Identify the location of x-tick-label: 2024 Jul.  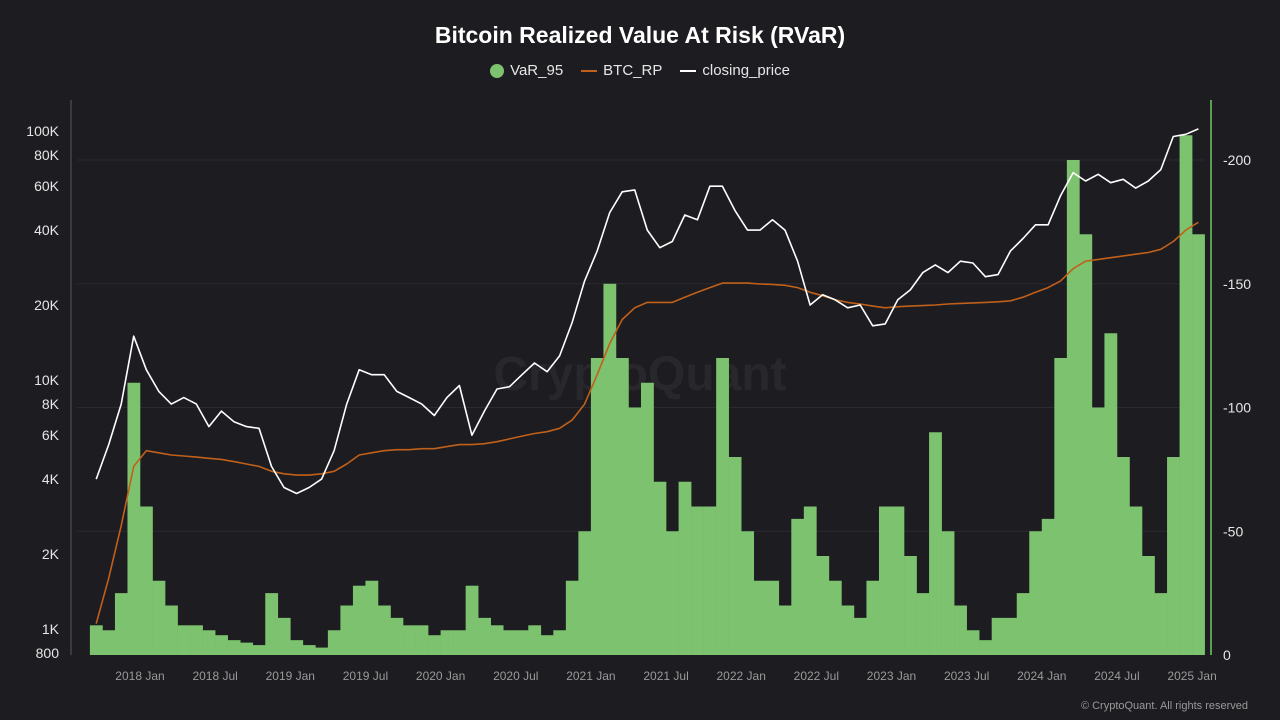
(1116, 676).